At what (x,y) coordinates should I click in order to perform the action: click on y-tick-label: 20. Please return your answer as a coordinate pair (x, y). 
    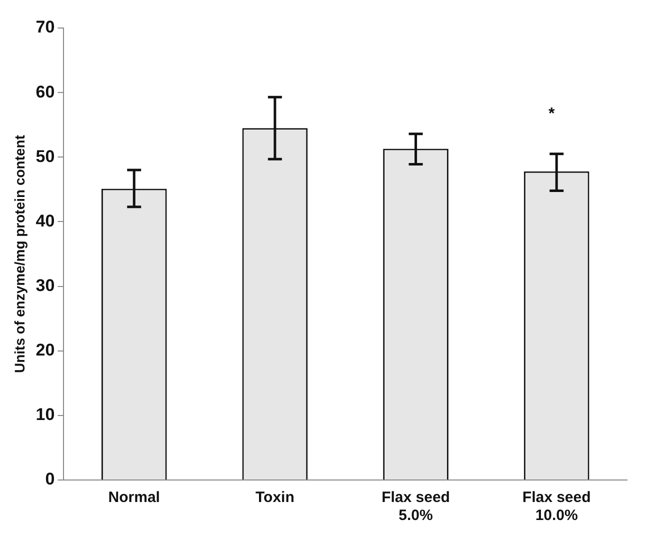
    Looking at the image, I should click on (45, 350).